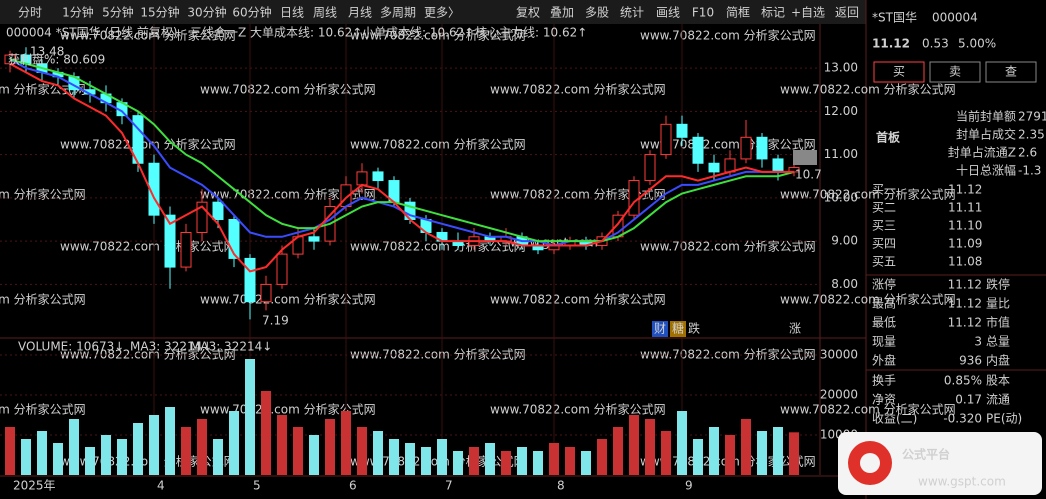  I want to click on toolbar-button: 多股, so click(597, 13).